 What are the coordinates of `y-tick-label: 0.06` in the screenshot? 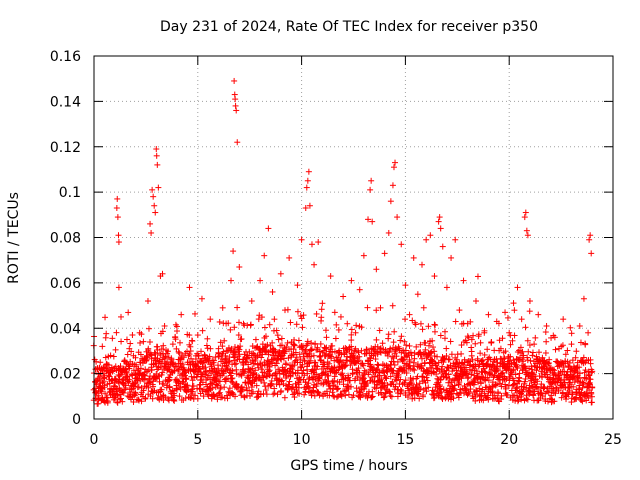 It's located at (65, 284).